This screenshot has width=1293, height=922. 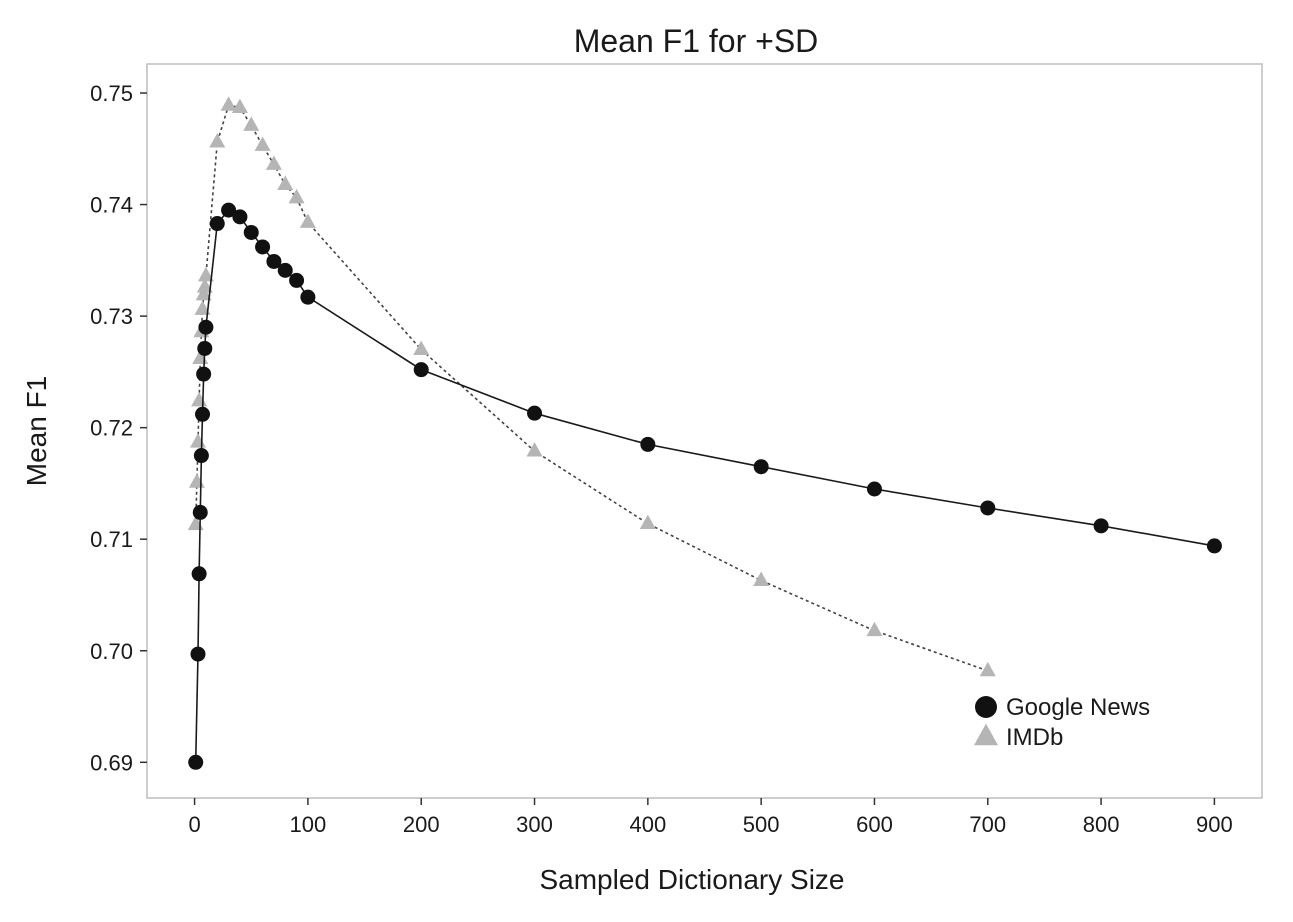 What do you see at coordinates (111, 205) in the screenshot?
I see `y-tick-label: 0.74` at bounding box center [111, 205].